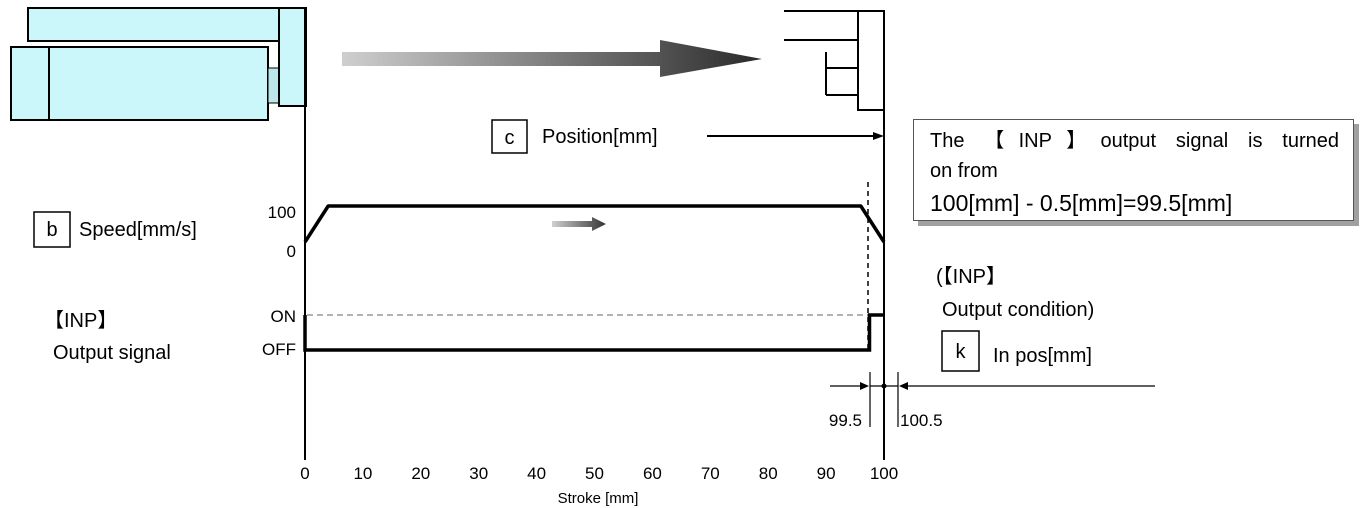 This screenshot has width=1371, height=508. I want to click on speed-high-tick: 100, so click(282, 212).